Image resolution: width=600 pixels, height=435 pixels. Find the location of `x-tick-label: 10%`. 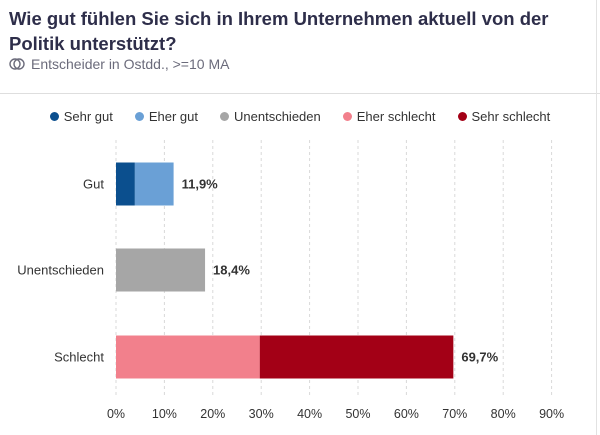

x-tick-label: 10% is located at coordinates (164, 414).